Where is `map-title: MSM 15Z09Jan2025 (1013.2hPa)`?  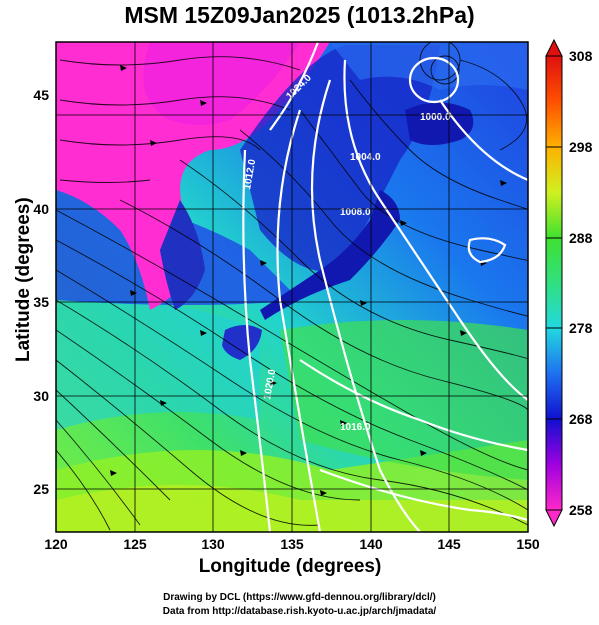
map-title: MSM 15Z09Jan2025 (1013.2hPa) is located at coordinates (299, 15).